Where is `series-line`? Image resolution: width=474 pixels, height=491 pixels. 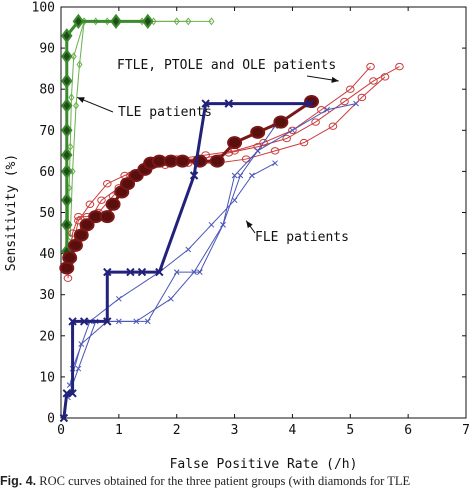
series-line is located at coordinates (129, 129).